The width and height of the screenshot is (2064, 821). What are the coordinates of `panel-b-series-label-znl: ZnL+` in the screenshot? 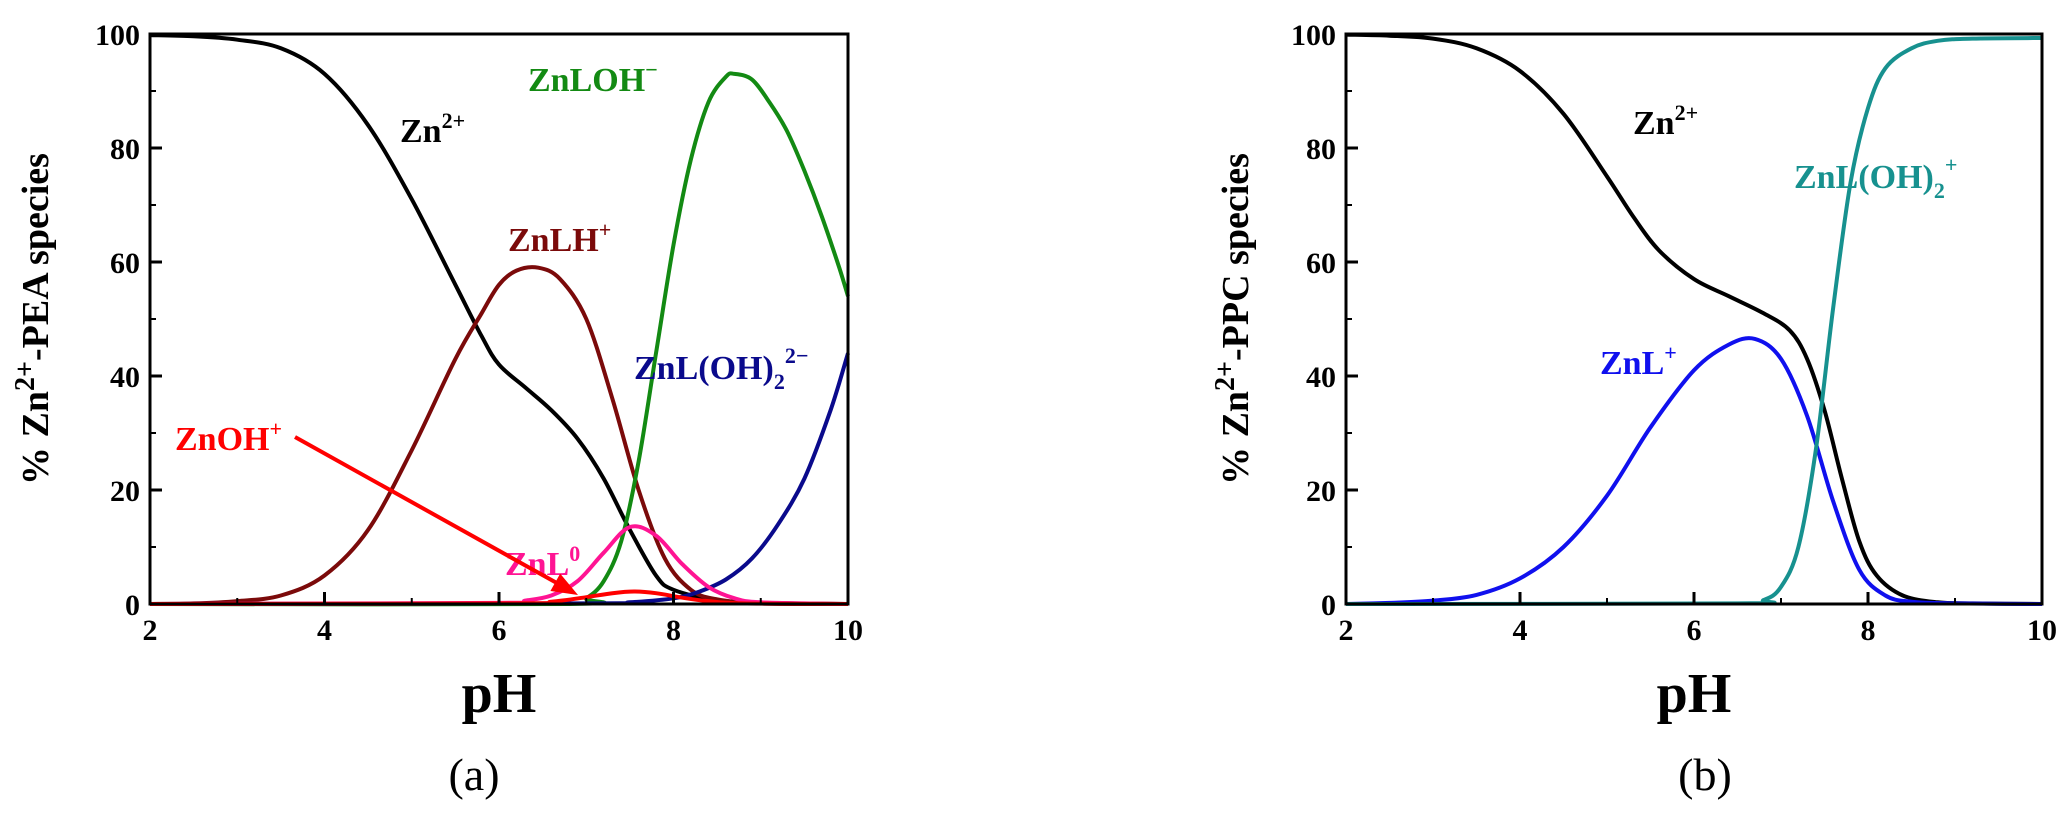 It's located at (1638, 361).